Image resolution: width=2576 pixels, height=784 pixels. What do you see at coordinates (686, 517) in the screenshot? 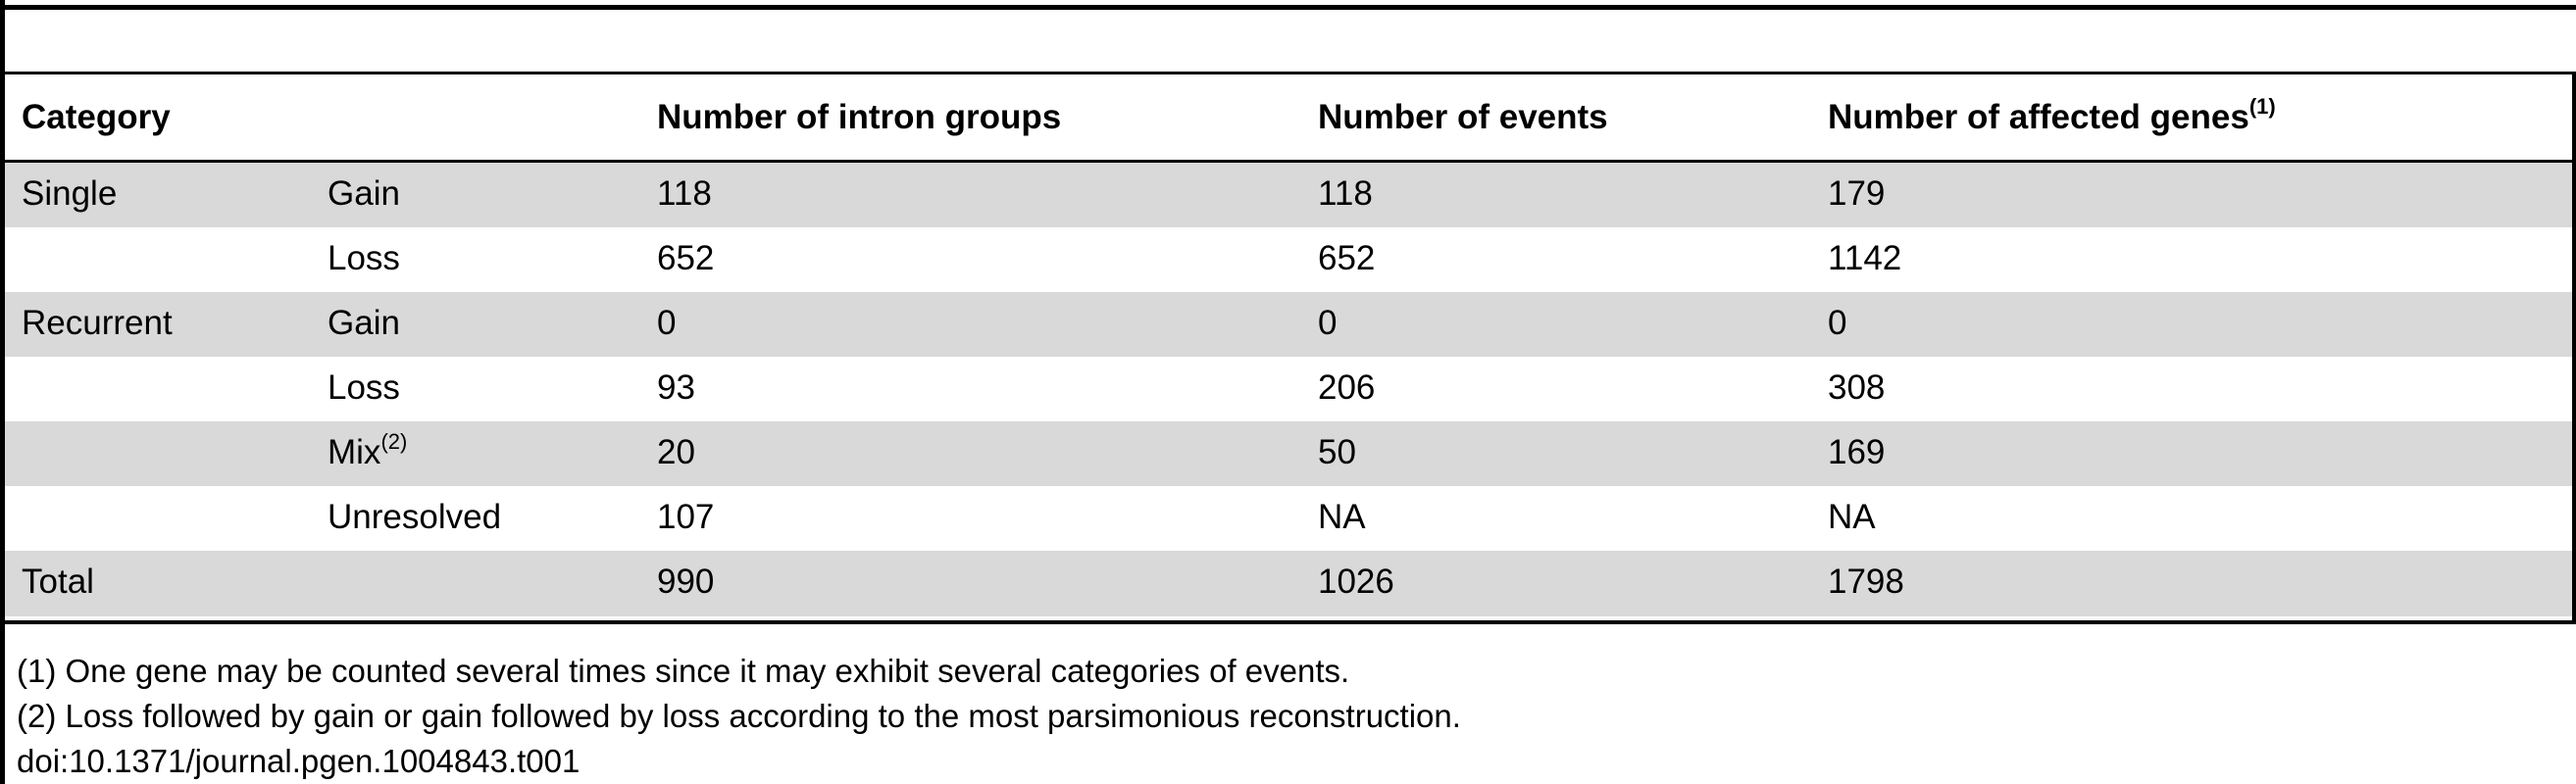
I see `row-intron-groups: 107` at bounding box center [686, 517].